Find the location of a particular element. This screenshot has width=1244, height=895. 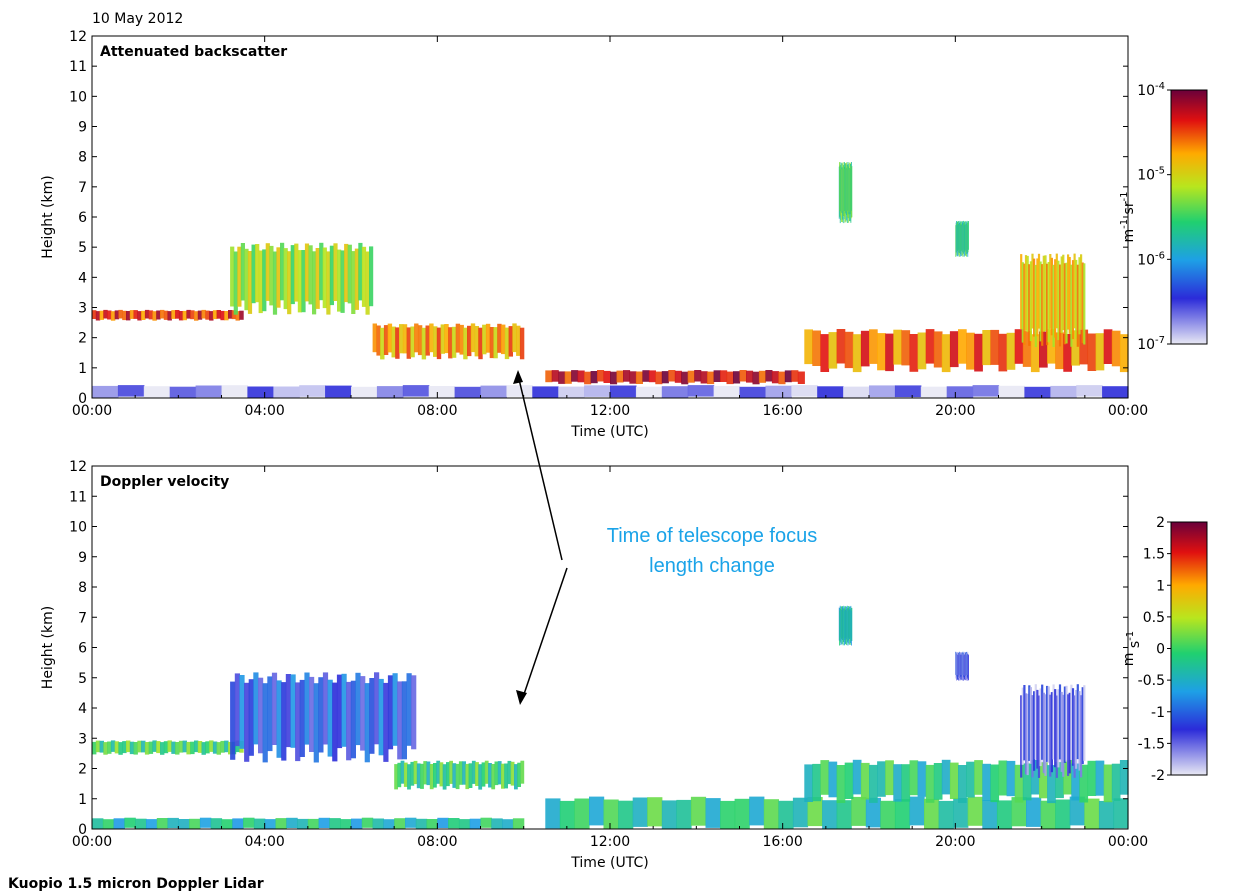

y-tick-label: 3 is located at coordinates (82, 739).